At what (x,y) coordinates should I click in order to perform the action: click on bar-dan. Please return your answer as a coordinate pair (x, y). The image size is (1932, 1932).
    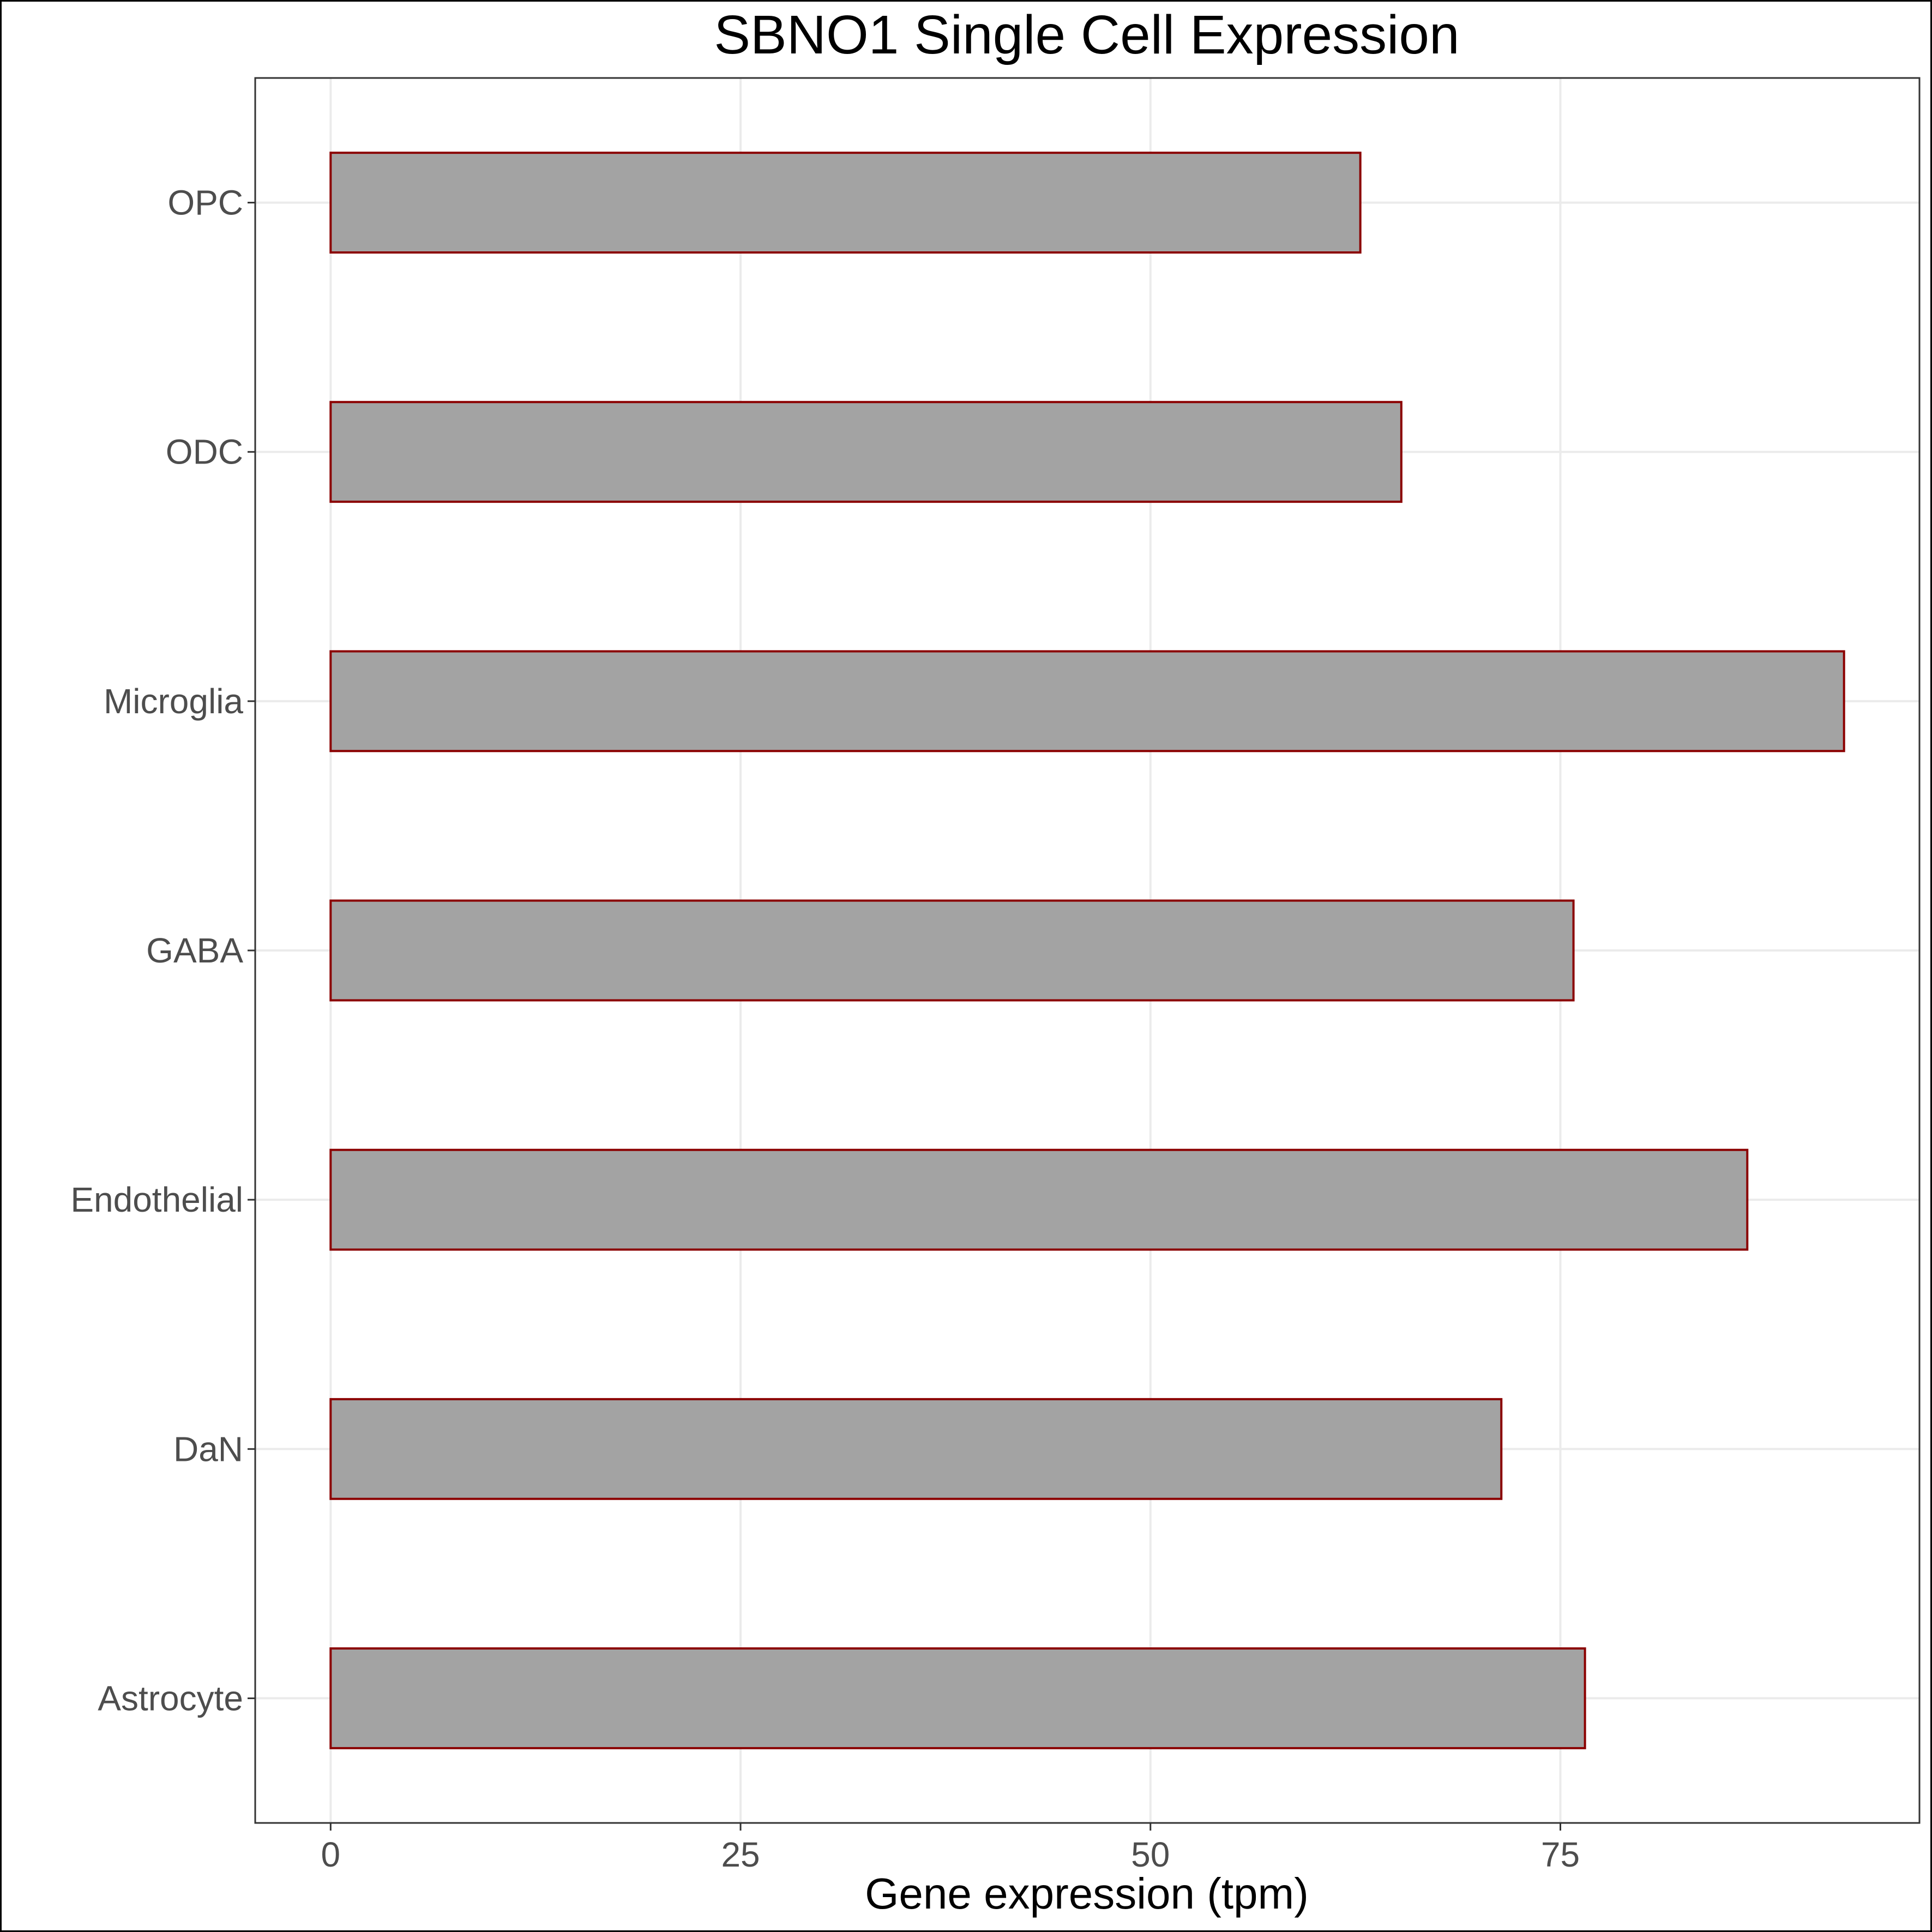
    Looking at the image, I should click on (916, 1449).